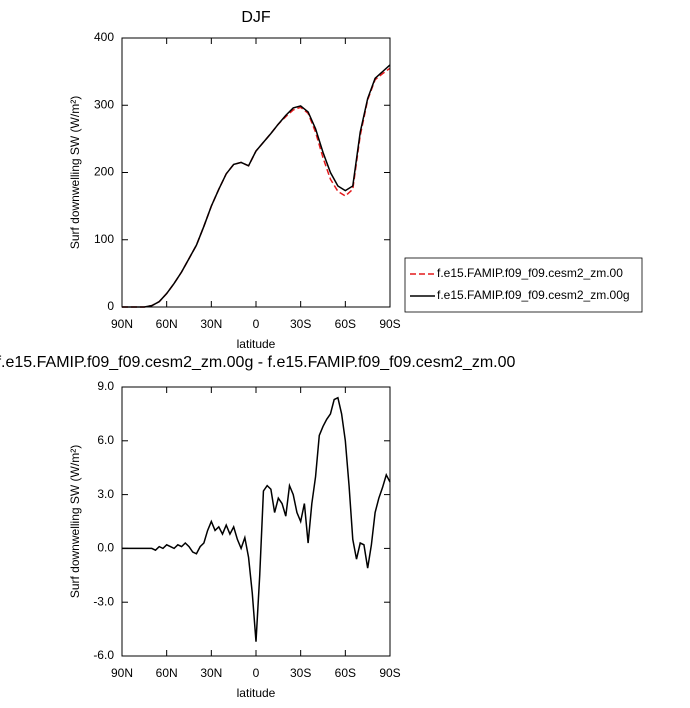 This screenshot has height=708, width=690. What do you see at coordinates (105, 548) in the screenshot?
I see `y-tick-label: 0.0` at bounding box center [105, 548].